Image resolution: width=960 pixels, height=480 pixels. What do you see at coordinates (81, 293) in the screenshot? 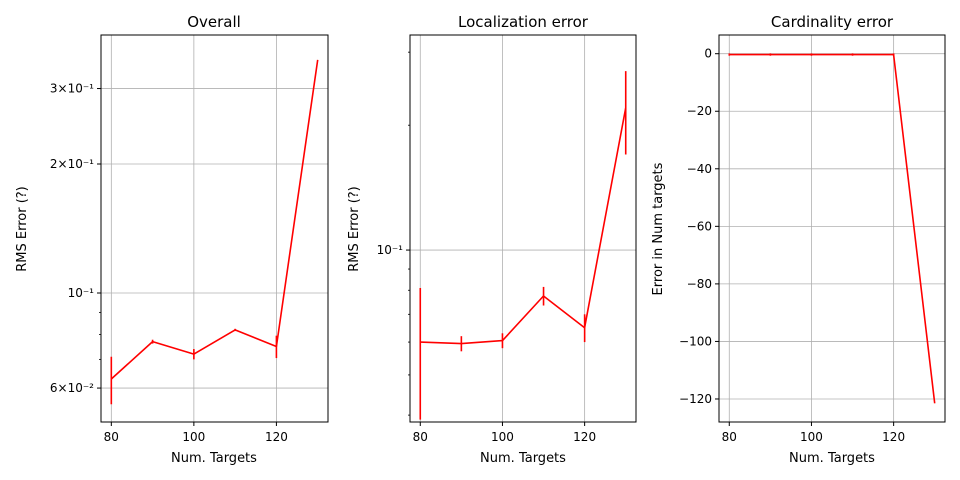
I see `p0-ytick-label-1: 10⁻¹` at bounding box center [81, 293].